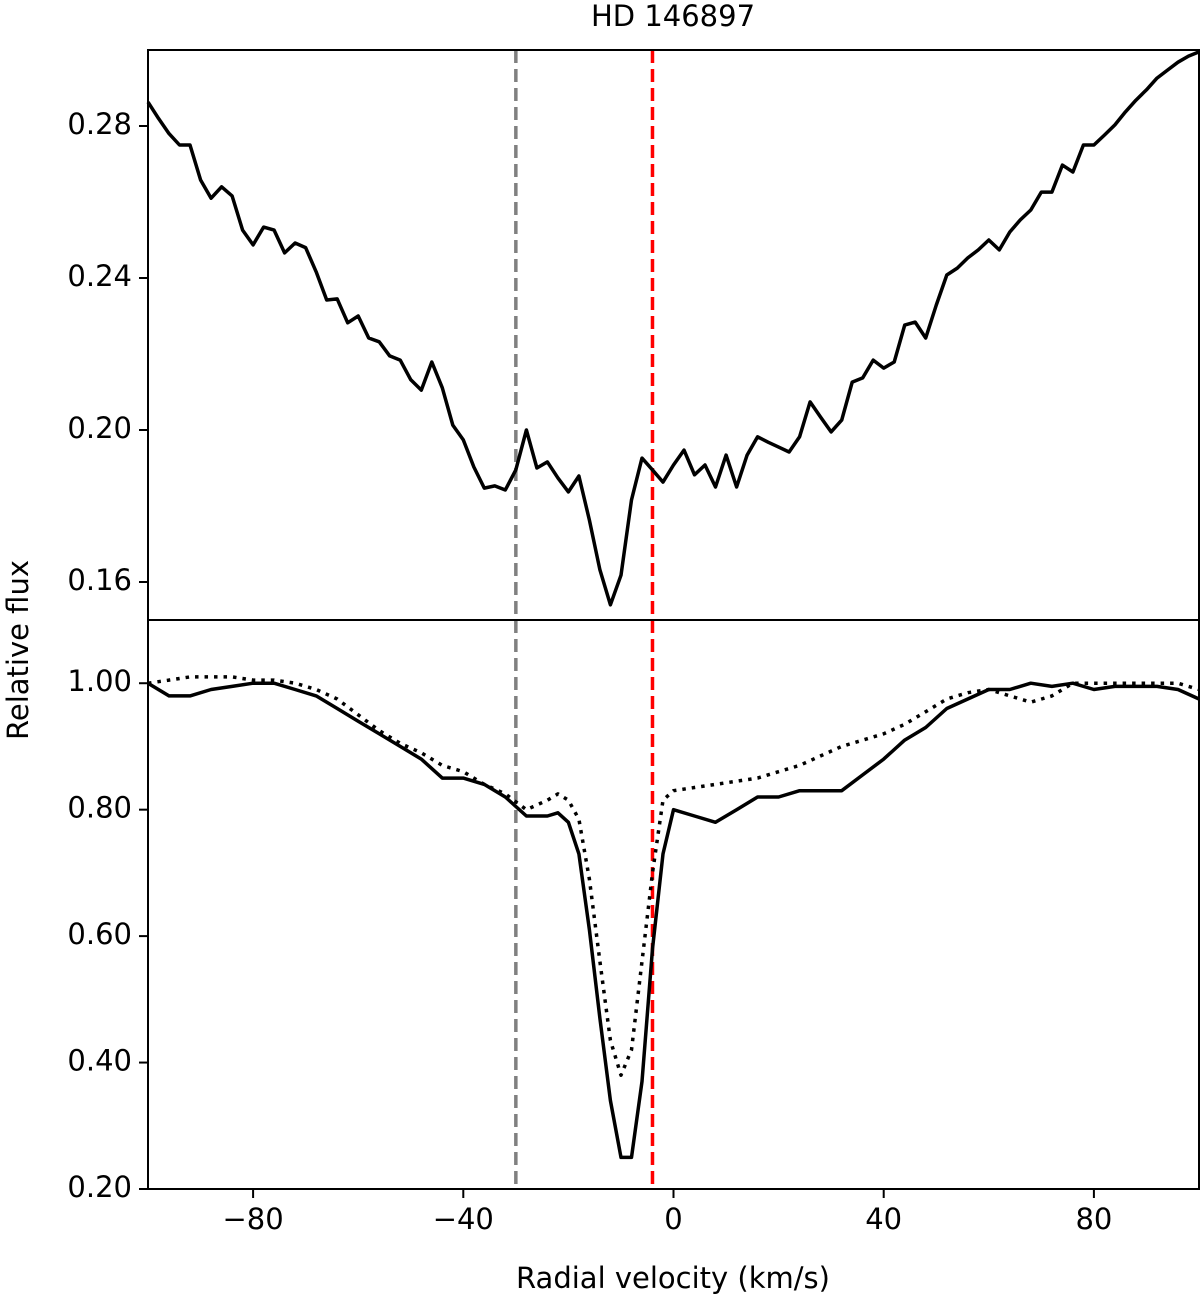 The height and width of the screenshot is (1300, 1200). What do you see at coordinates (99, 124) in the screenshot?
I see `y-tick-label: 0.28` at bounding box center [99, 124].